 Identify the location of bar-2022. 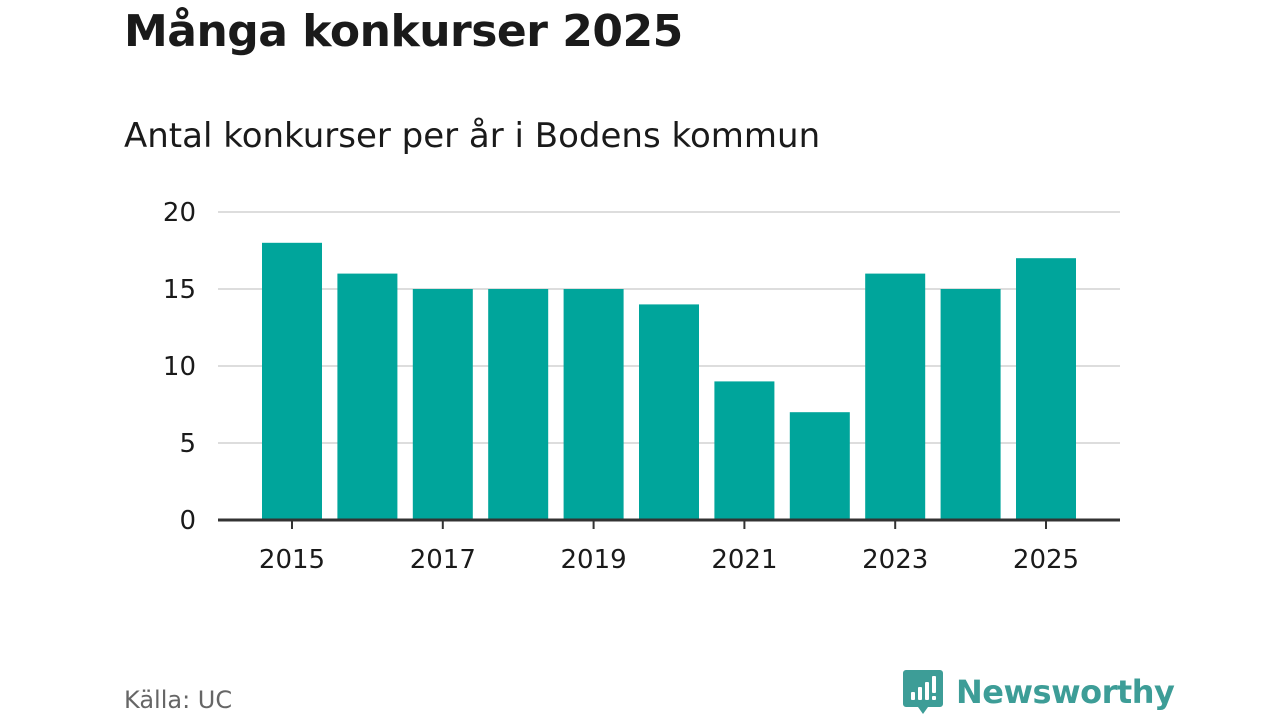
(819, 466).